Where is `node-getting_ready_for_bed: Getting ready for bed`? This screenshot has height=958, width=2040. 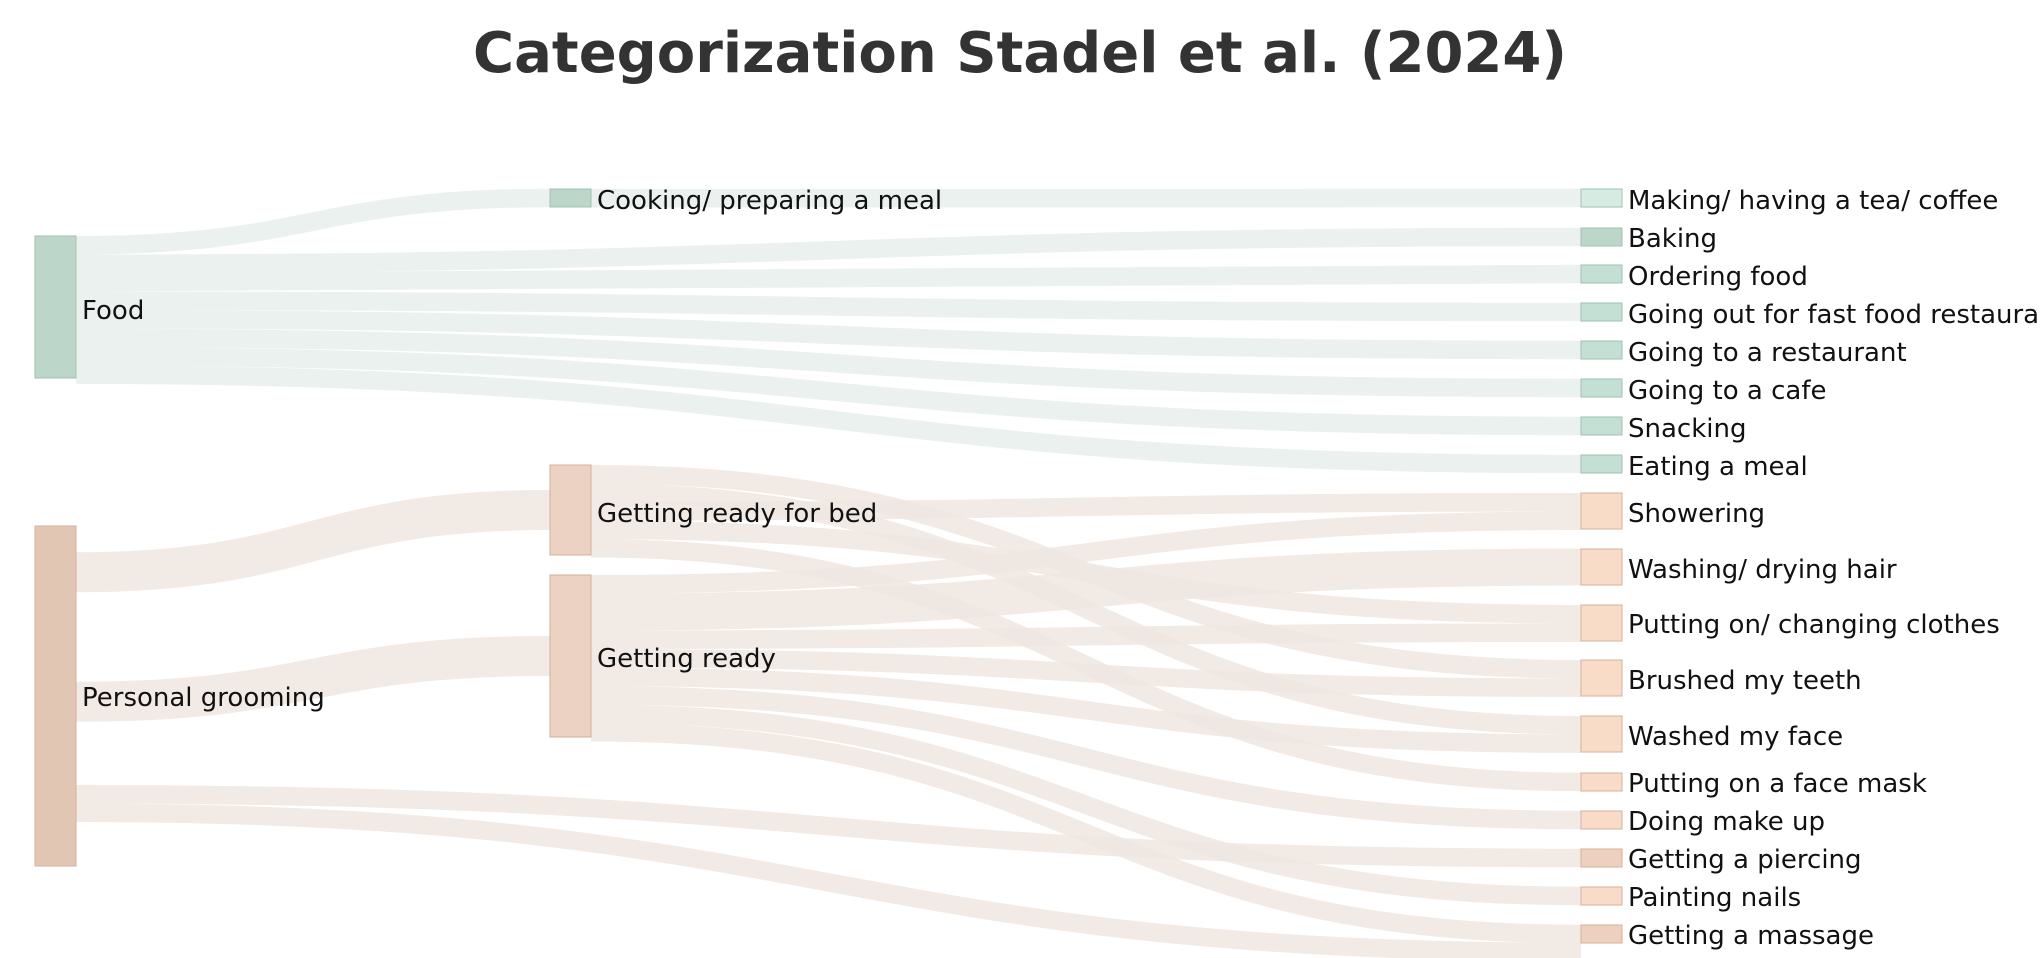
node-getting_ready_for_bed: Getting ready for bed is located at coordinates (713, 510).